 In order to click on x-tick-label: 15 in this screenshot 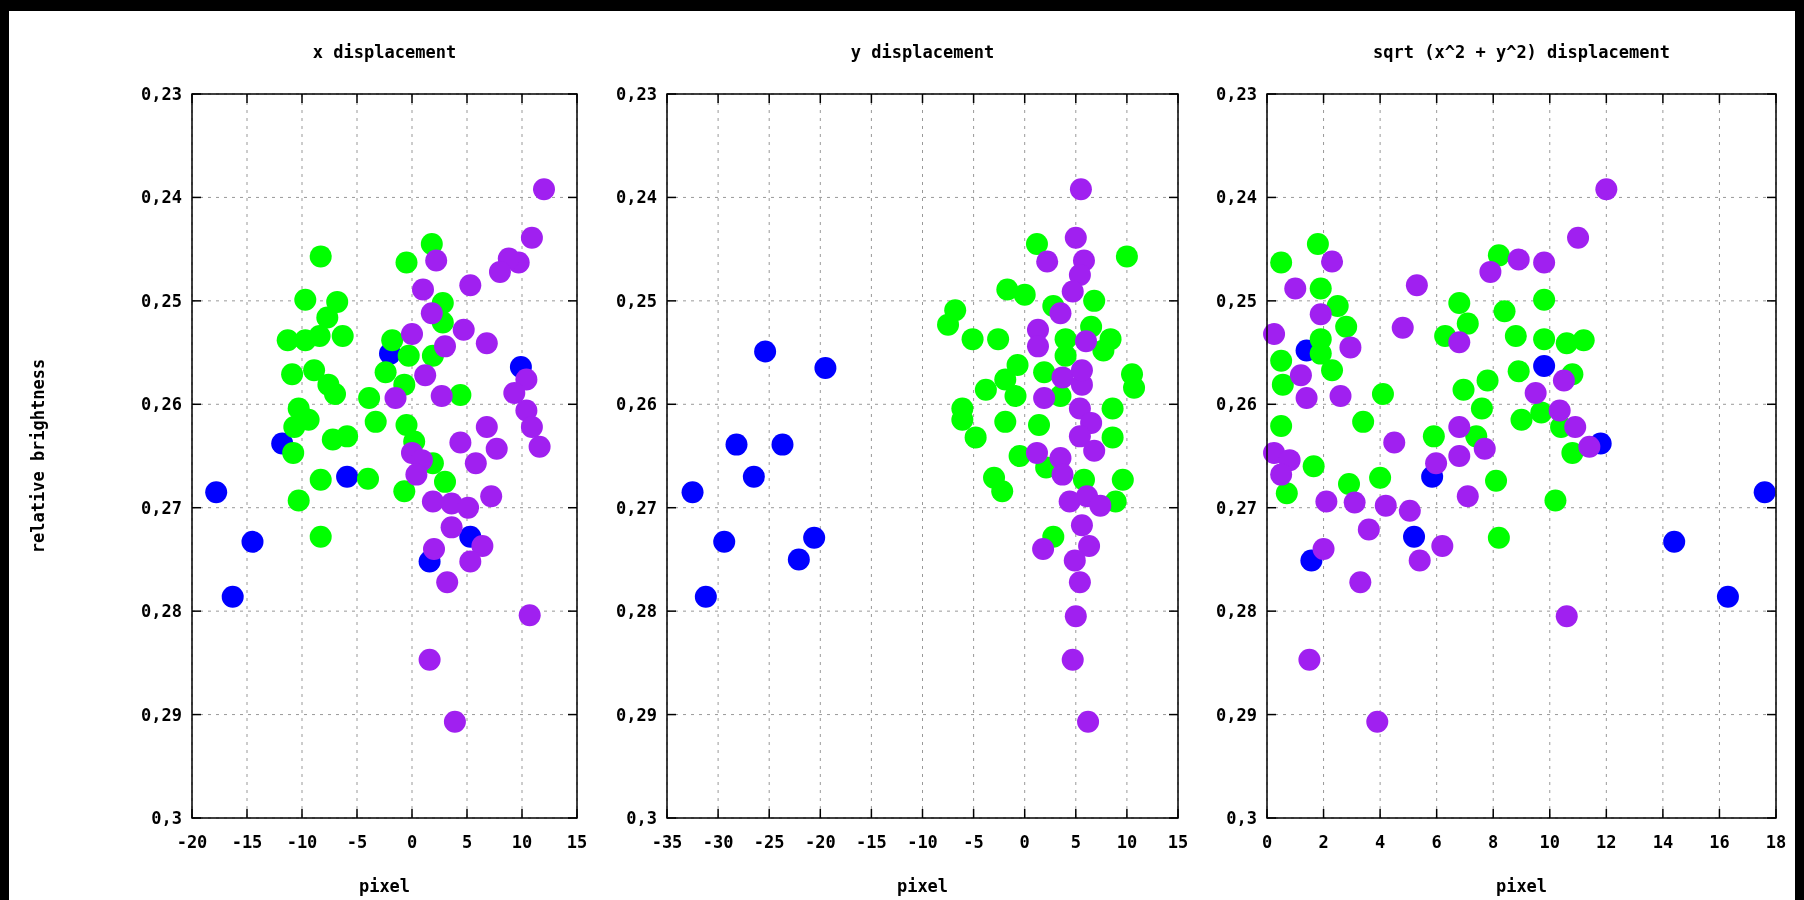, I will do `click(1178, 842)`.